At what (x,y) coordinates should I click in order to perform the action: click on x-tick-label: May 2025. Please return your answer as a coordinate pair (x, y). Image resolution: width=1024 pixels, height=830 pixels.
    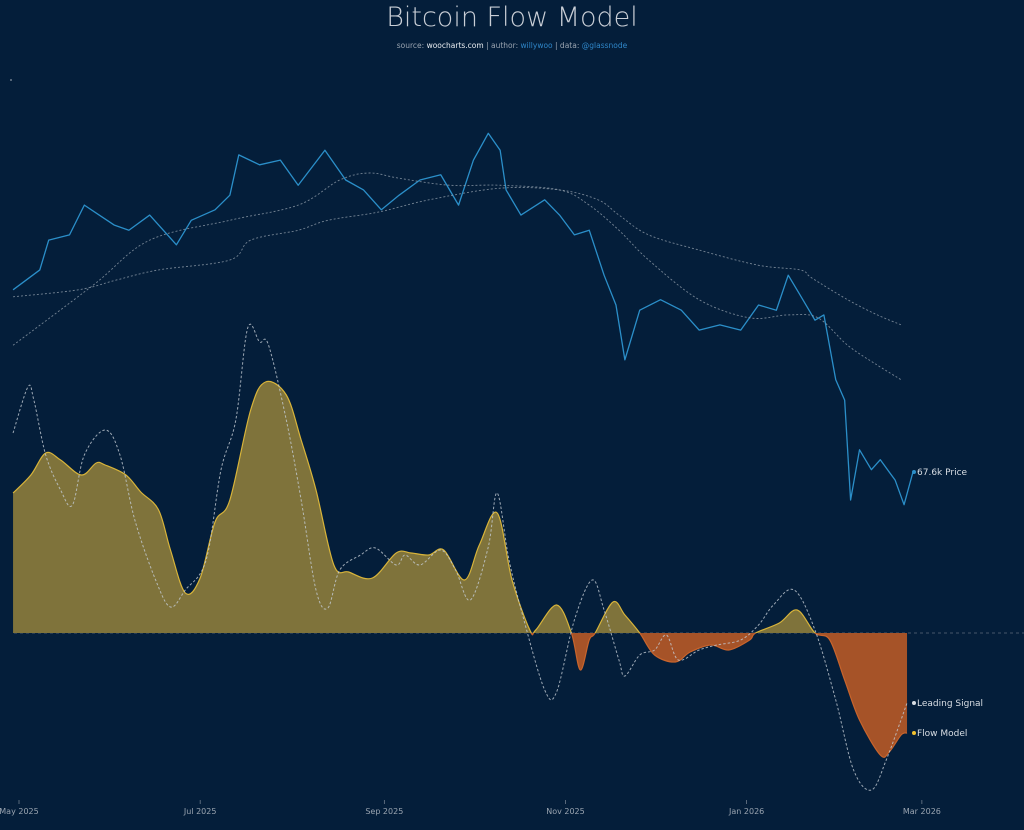
    Looking at the image, I should click on (19, 811).